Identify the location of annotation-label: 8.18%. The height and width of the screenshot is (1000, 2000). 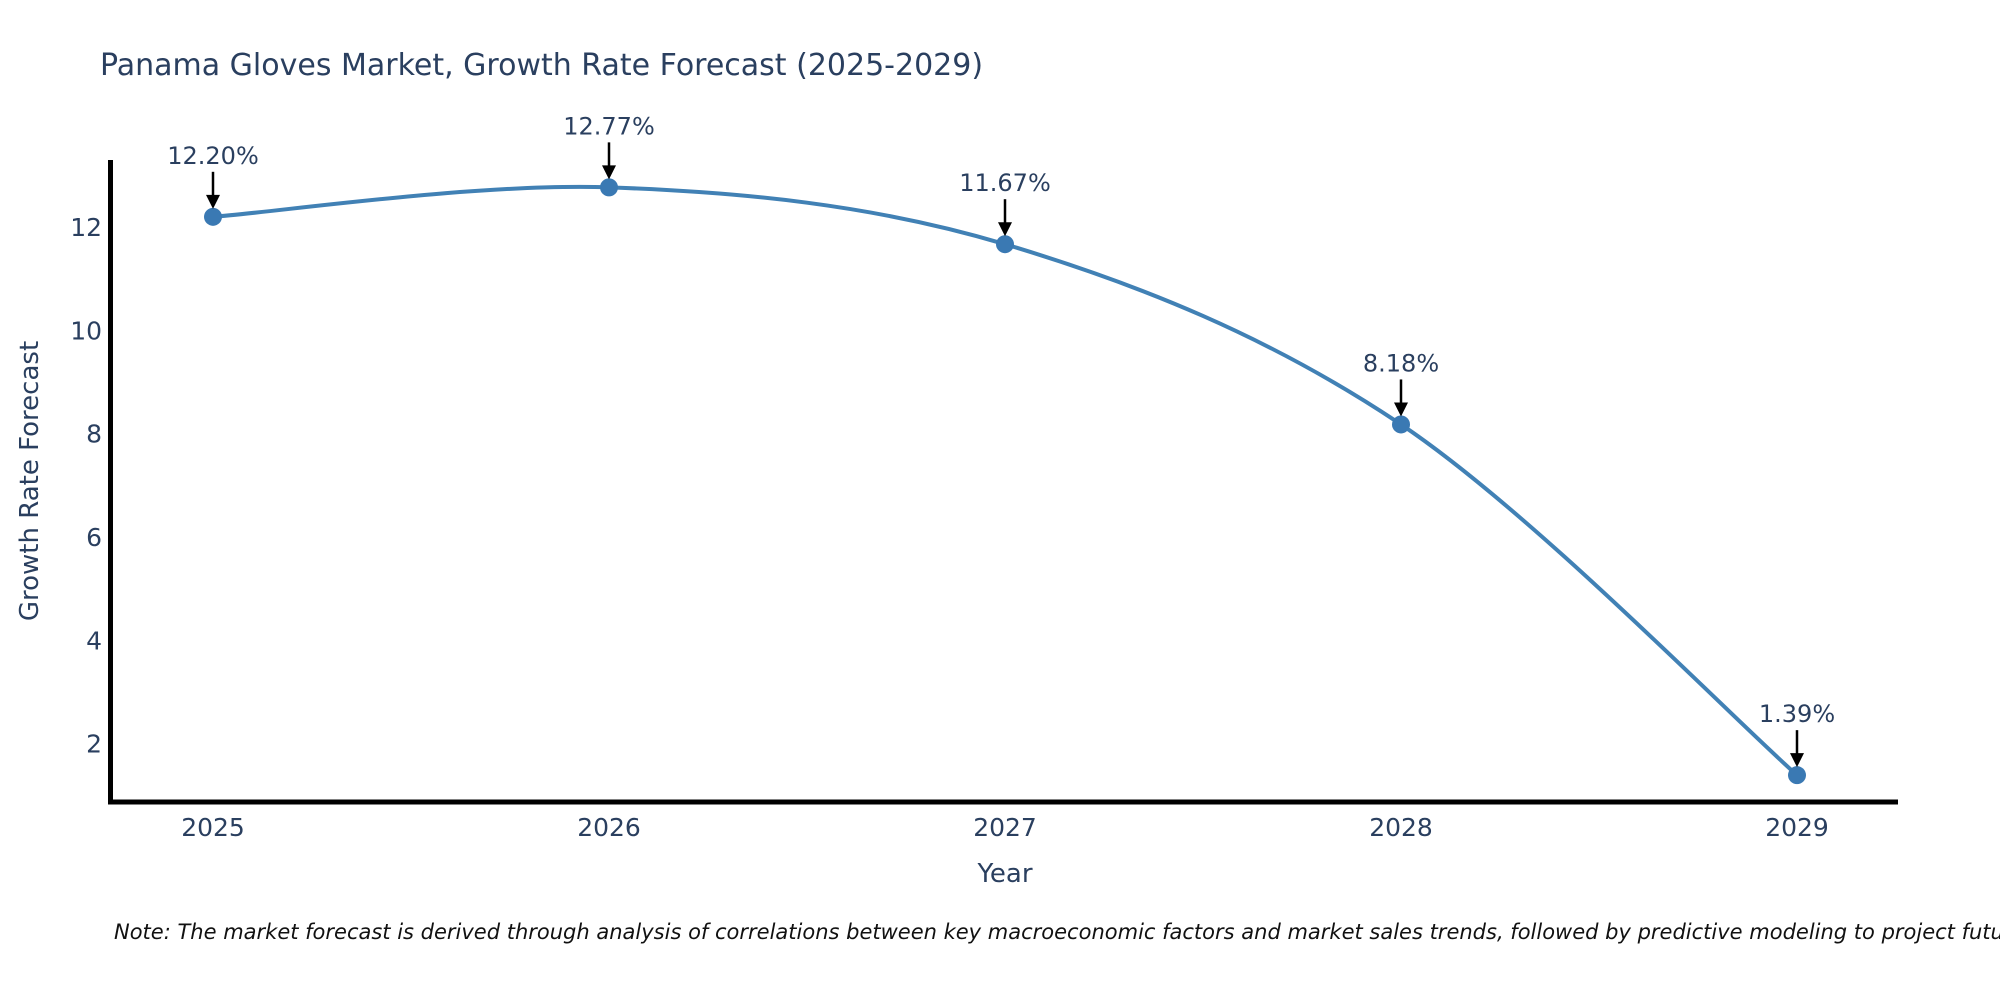
(1401, 363).